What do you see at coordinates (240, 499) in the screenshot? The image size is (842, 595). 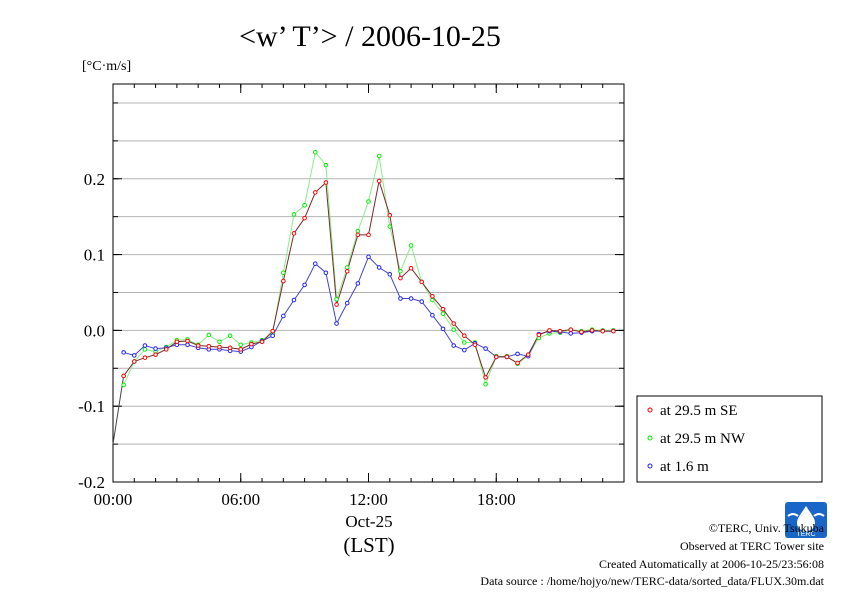 I see `x-tick-label: 06:00` at bounding box center [240, 499].